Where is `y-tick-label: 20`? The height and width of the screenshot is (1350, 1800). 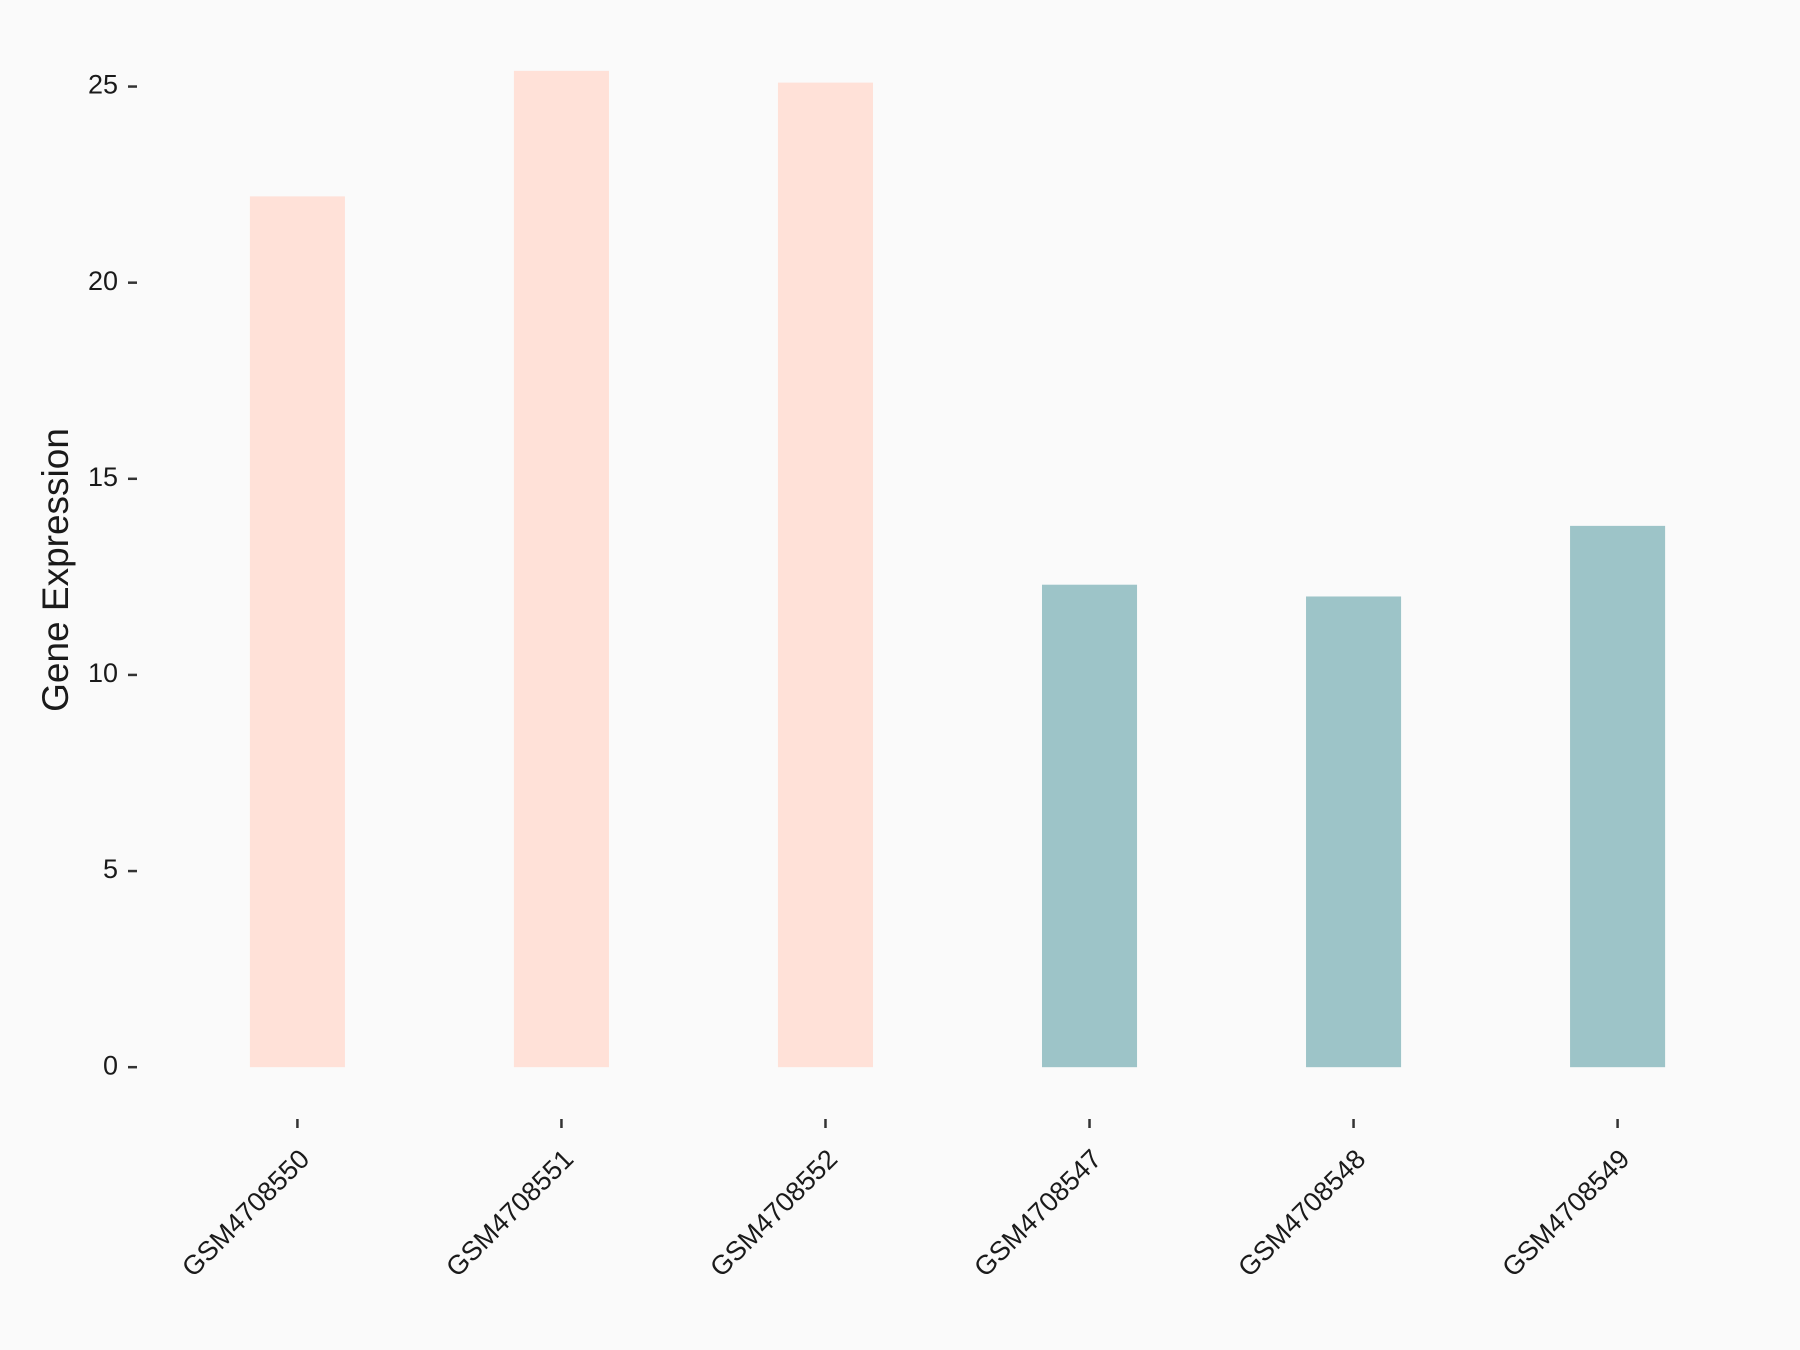
y-tick-label: 20 is located at coordinates (103, 281).